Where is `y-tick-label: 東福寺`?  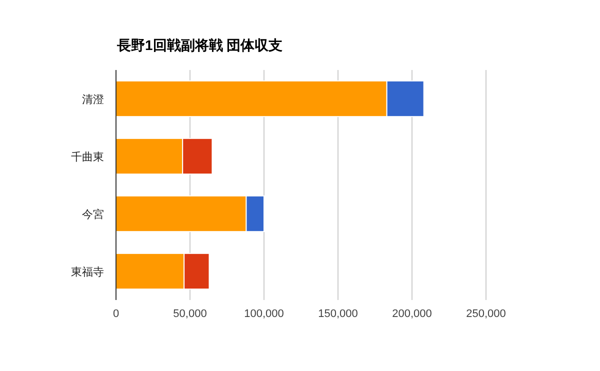 y-tick-label: 東福寺 is located at coordinates (87, 271).